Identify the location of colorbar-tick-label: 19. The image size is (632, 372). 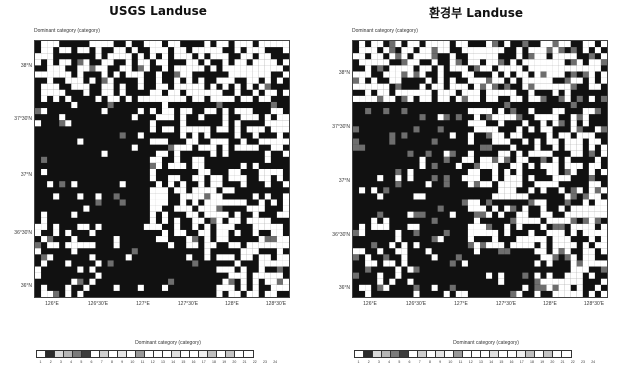
(224, 362).